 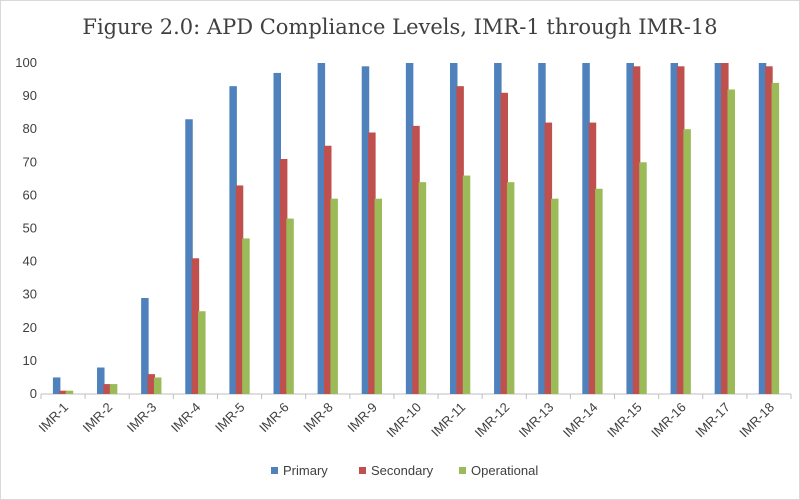 What do you see at coordinates (30, 194) in the screenshot?
I see `y-tick-label: 60` at bounding box center [30, 194].